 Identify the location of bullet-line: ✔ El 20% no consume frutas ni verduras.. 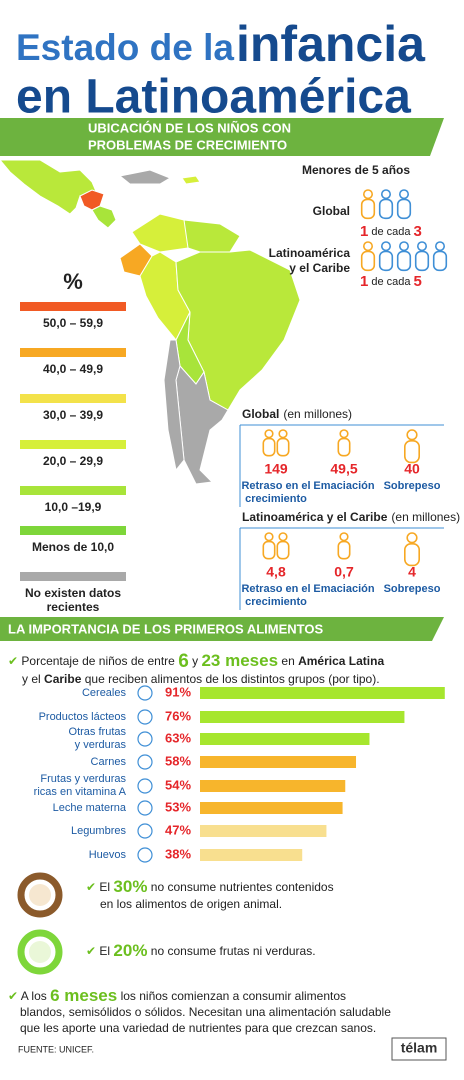
(201, 950).